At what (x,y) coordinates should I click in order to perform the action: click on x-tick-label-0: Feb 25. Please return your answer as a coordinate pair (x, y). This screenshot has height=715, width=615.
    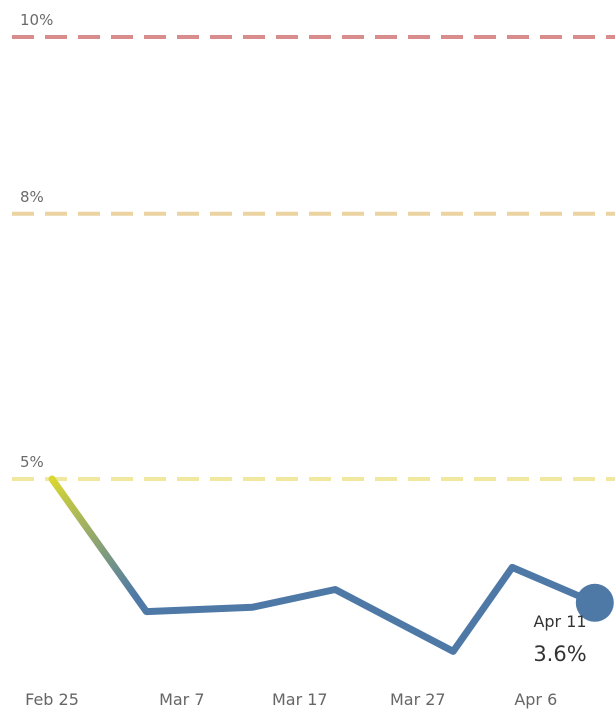
    Looking at the image, I should click on (52, 699).